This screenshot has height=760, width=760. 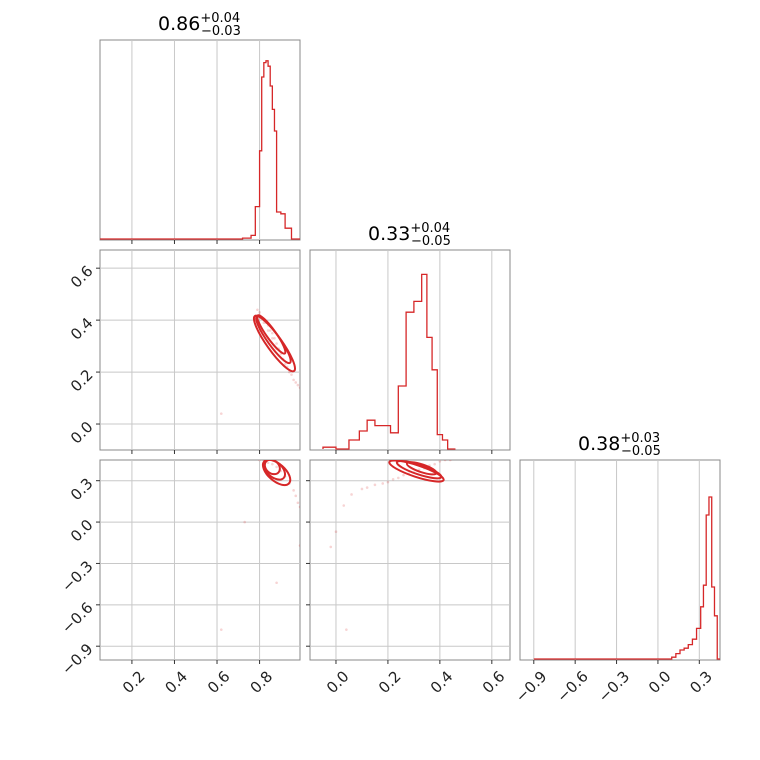 What do you see at coordinates (531, 686) in the screenshot?
I see `x-tick-label: −0.9` at bounding box center [531, 686].